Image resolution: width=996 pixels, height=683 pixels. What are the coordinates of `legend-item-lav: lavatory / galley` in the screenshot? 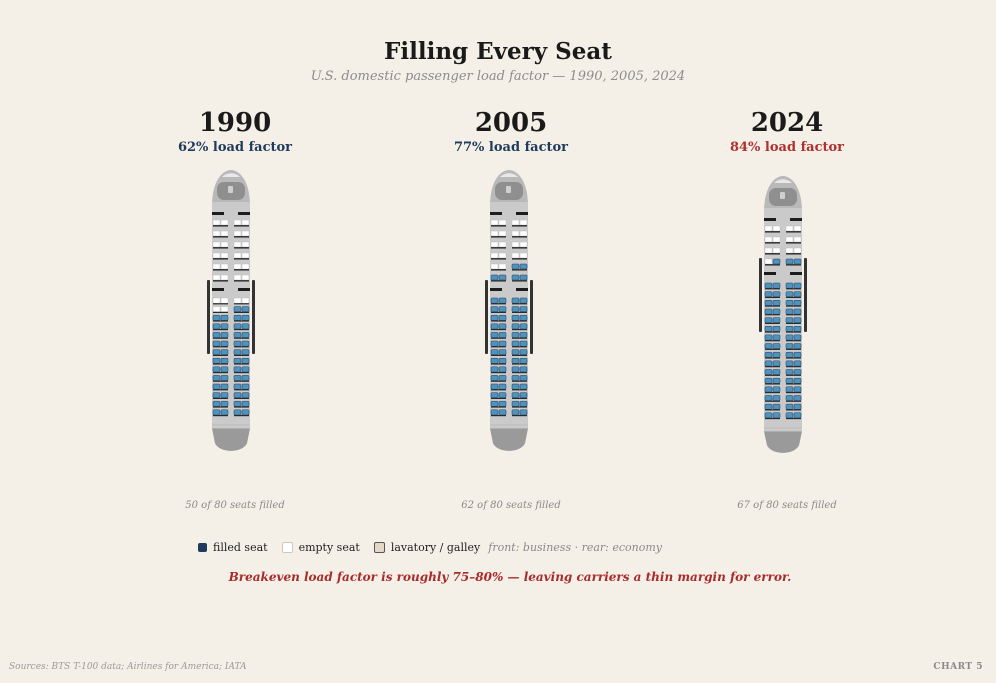 It's located at (426, 547).